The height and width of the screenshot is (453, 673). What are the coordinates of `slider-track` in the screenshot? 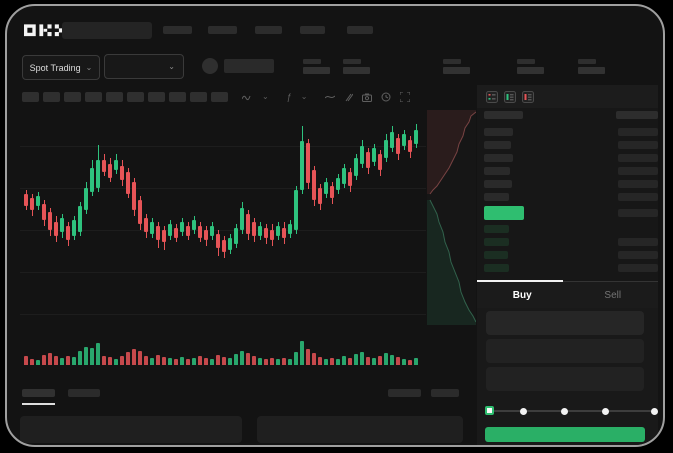 It's located at (572, 411).